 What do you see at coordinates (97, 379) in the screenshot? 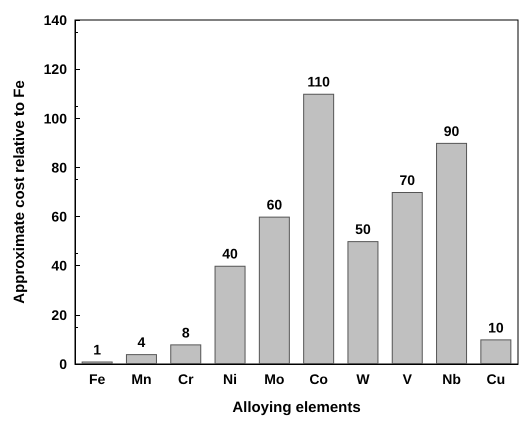
I see `x-tick-label: Fe` at bounding box center [97, 379].